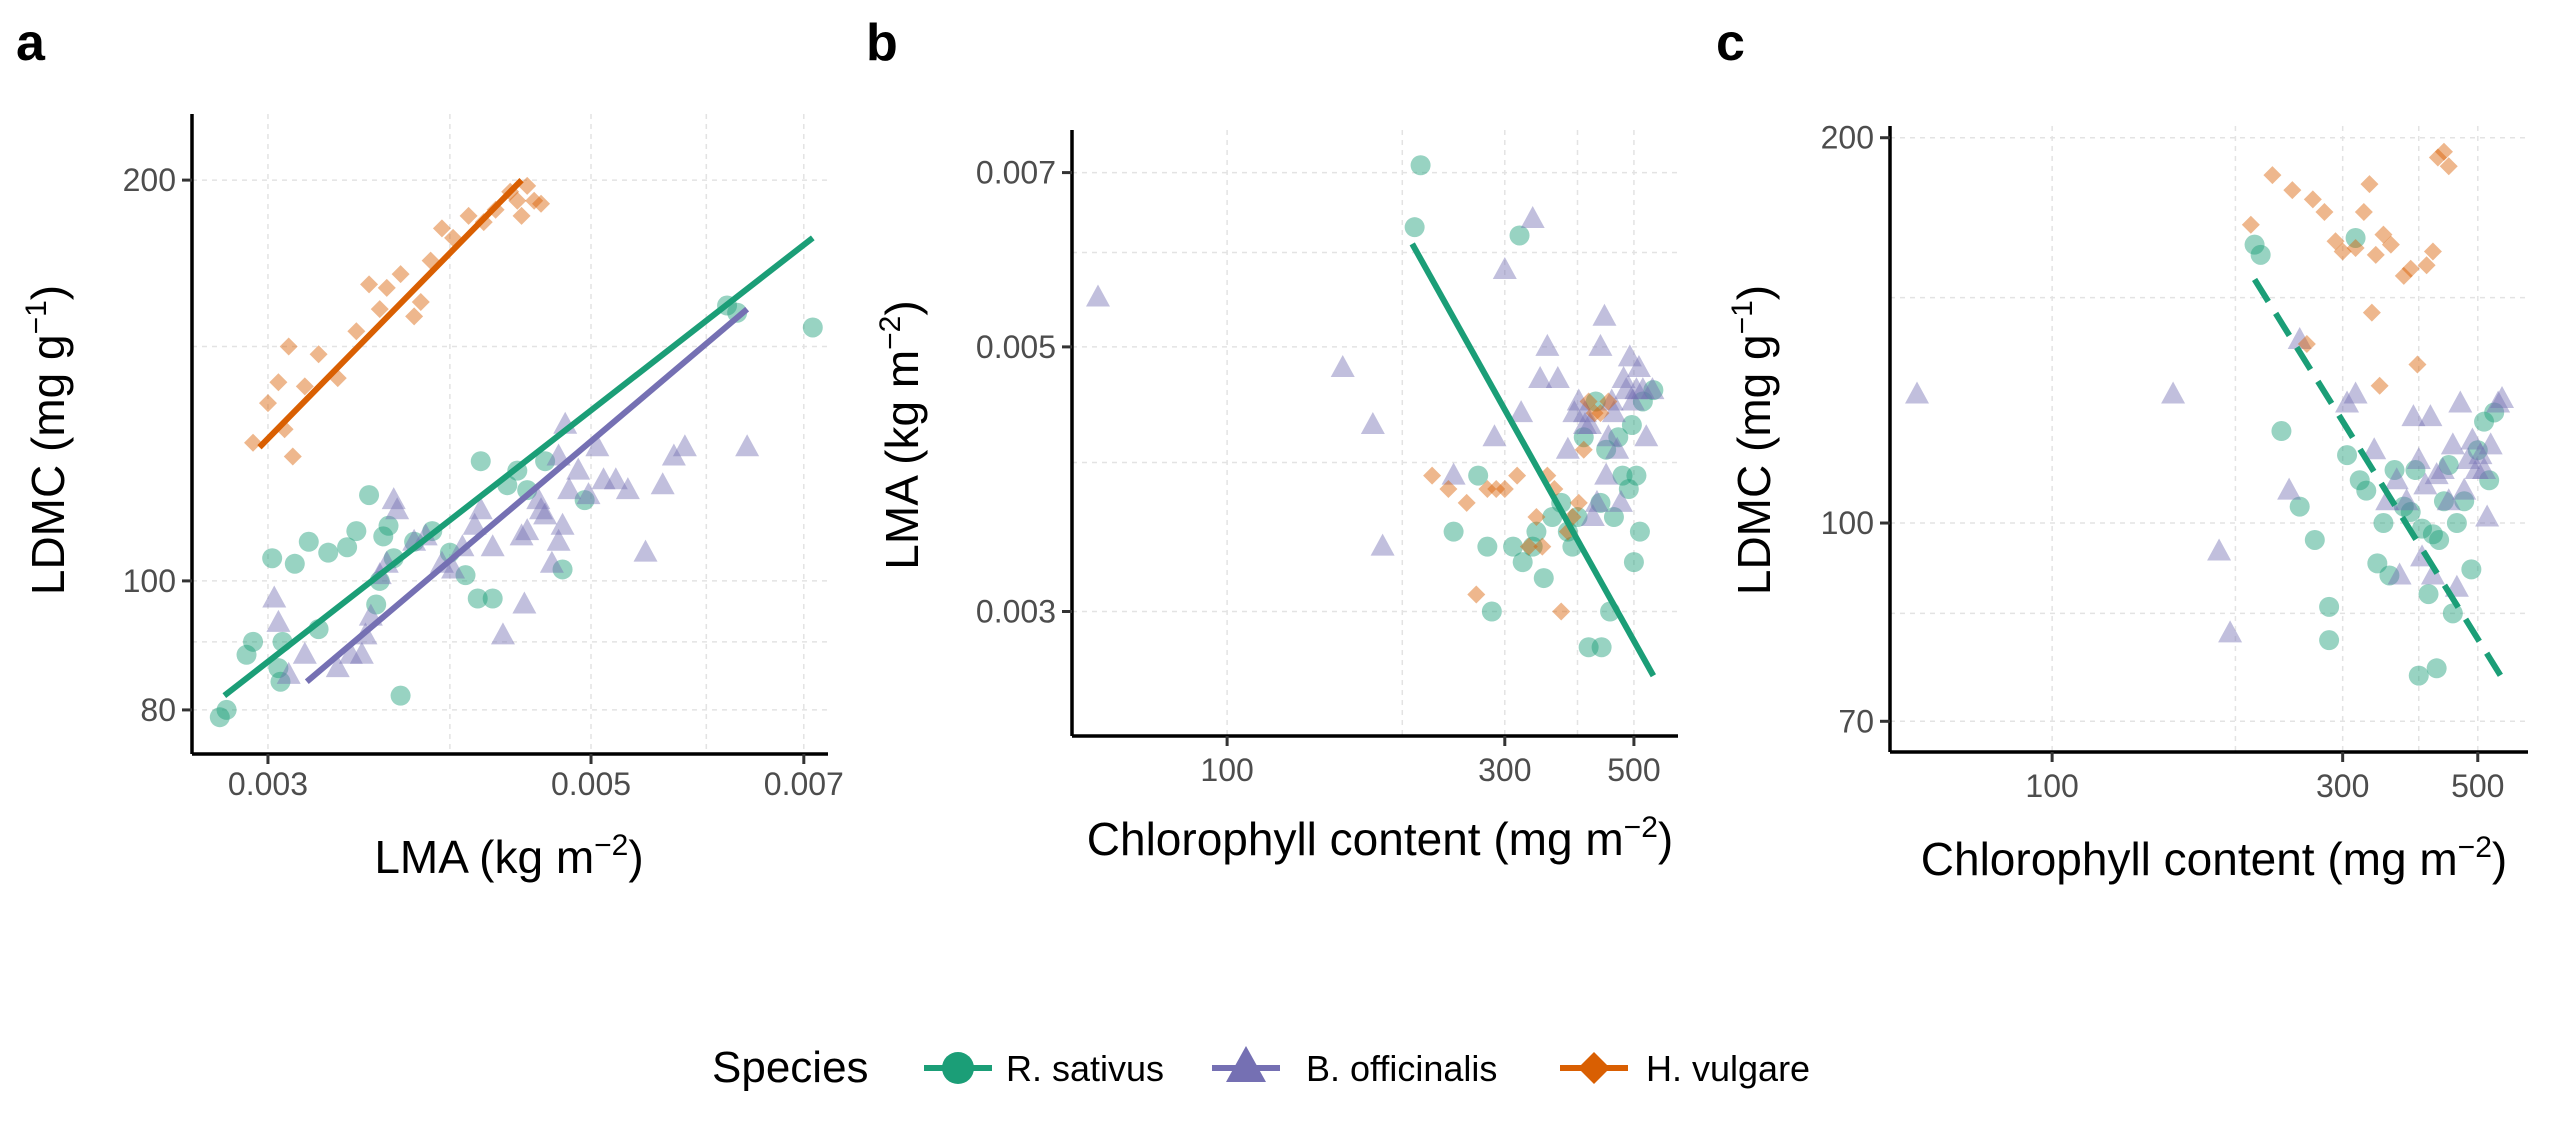  I want to click on series-r-sativus, so click(2374, 456).